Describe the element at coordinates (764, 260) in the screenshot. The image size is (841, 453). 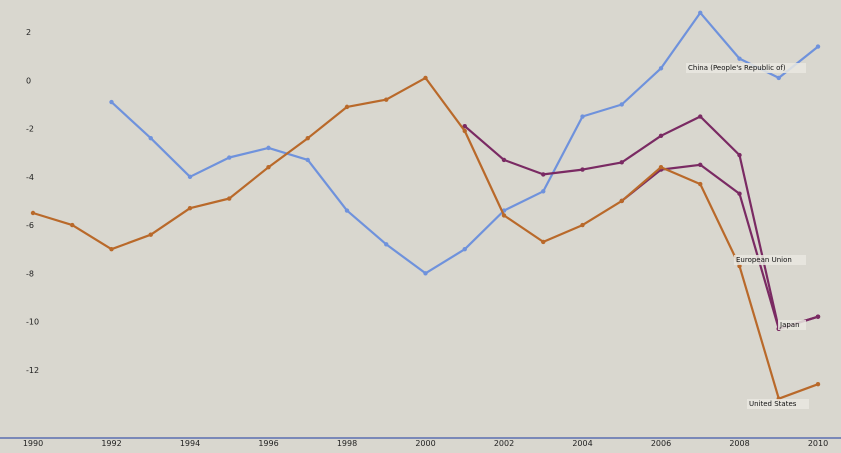
I see `series-label: European Union` at that location.